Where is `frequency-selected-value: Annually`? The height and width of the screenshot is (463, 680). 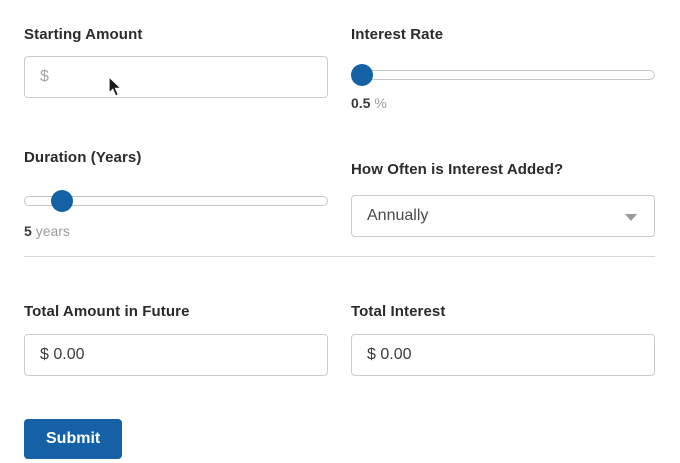
frequency-selected-value: Annually is located at coordinates (398, 215).